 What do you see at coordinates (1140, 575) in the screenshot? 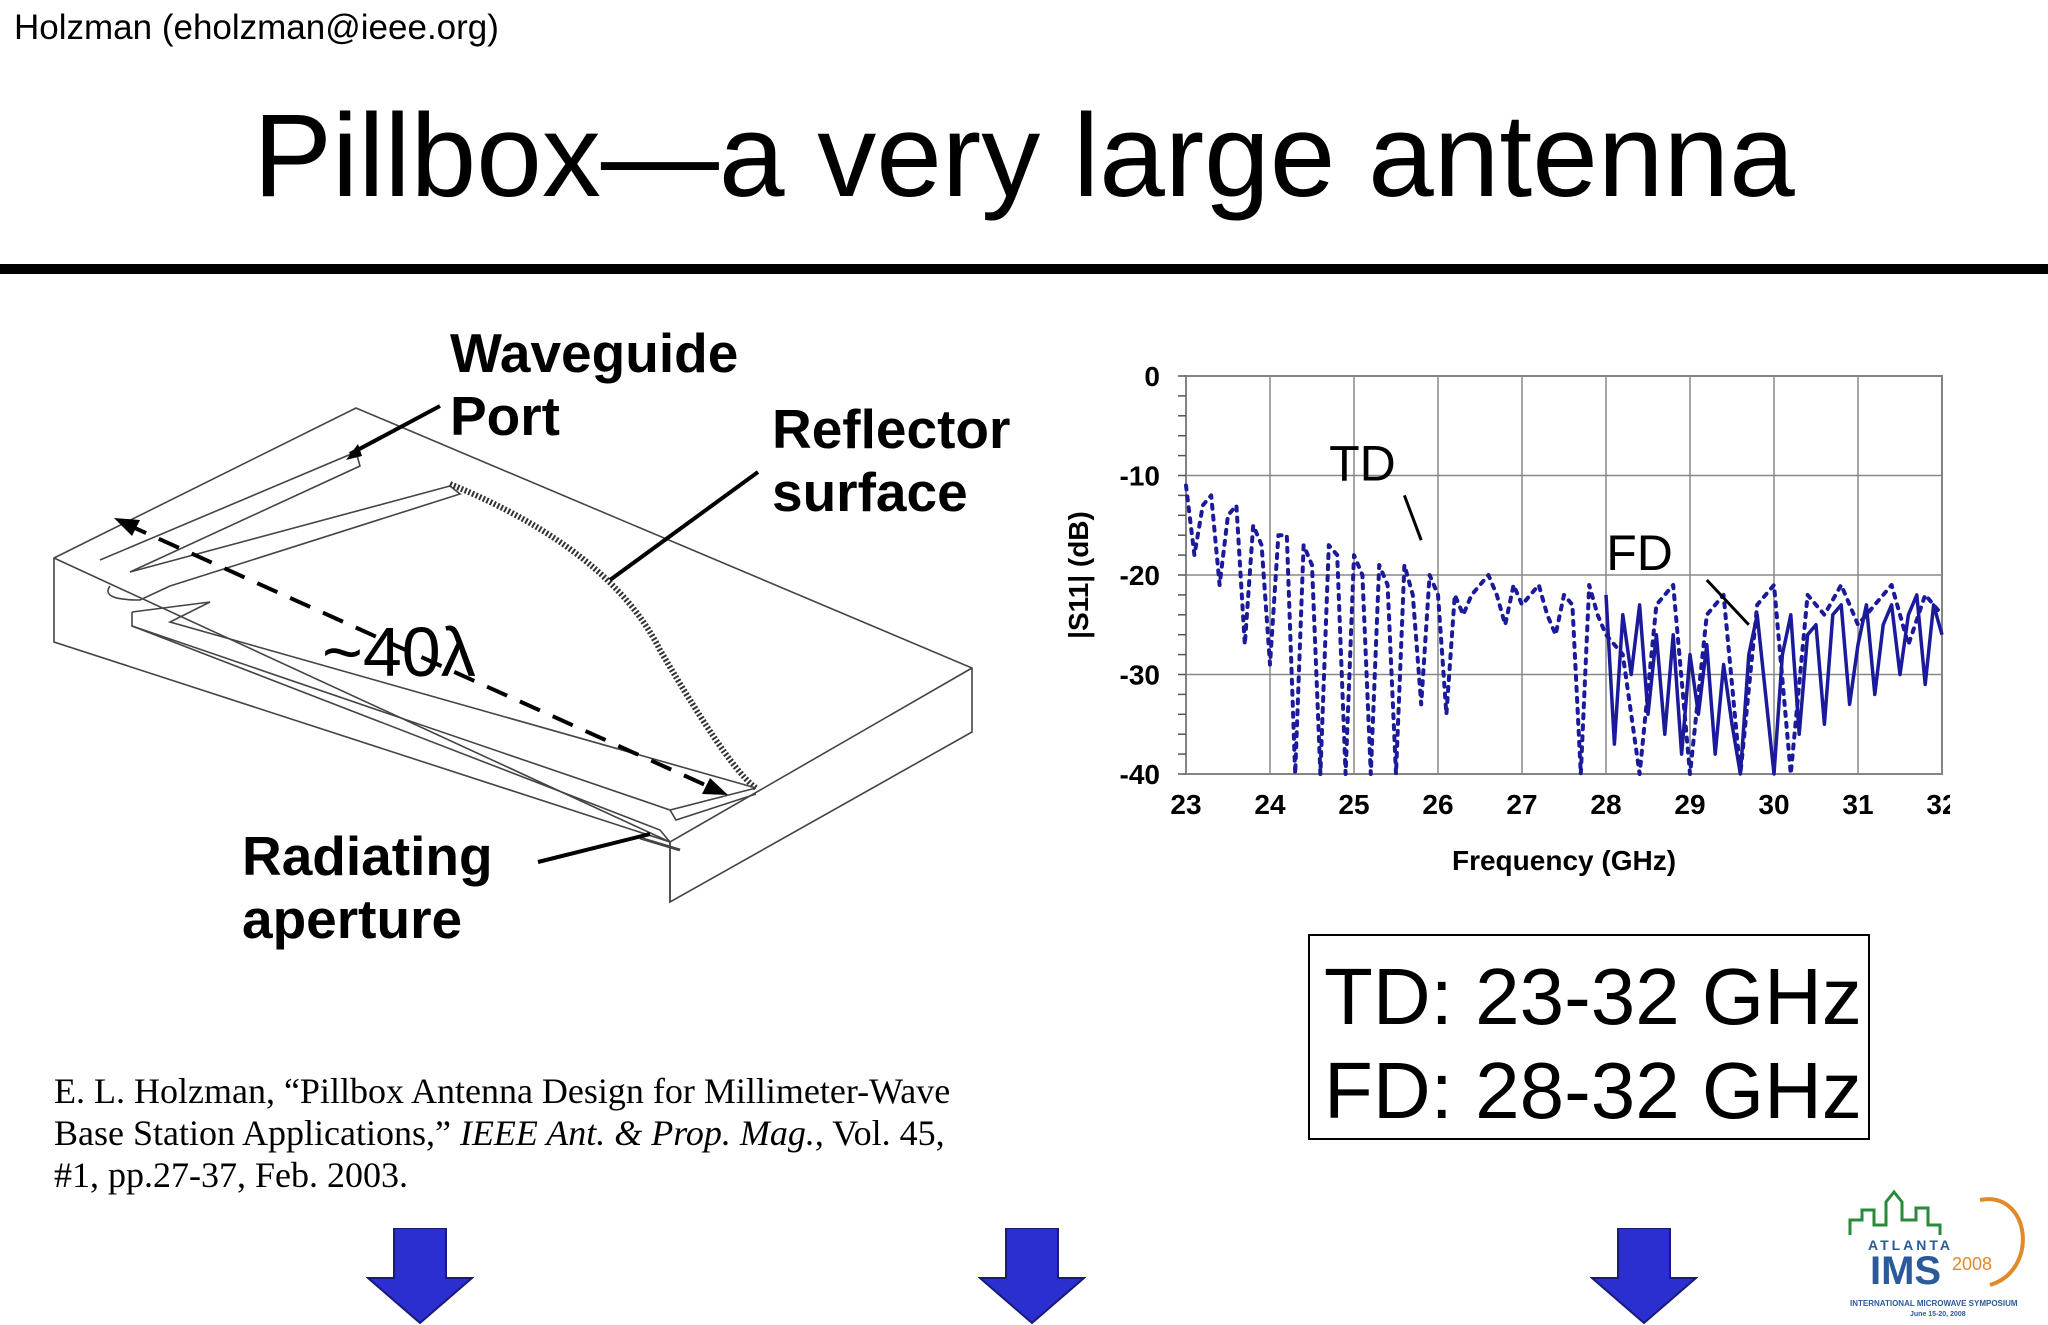
I see `y-tick-label: -20` at bounding box center [1140, 575].